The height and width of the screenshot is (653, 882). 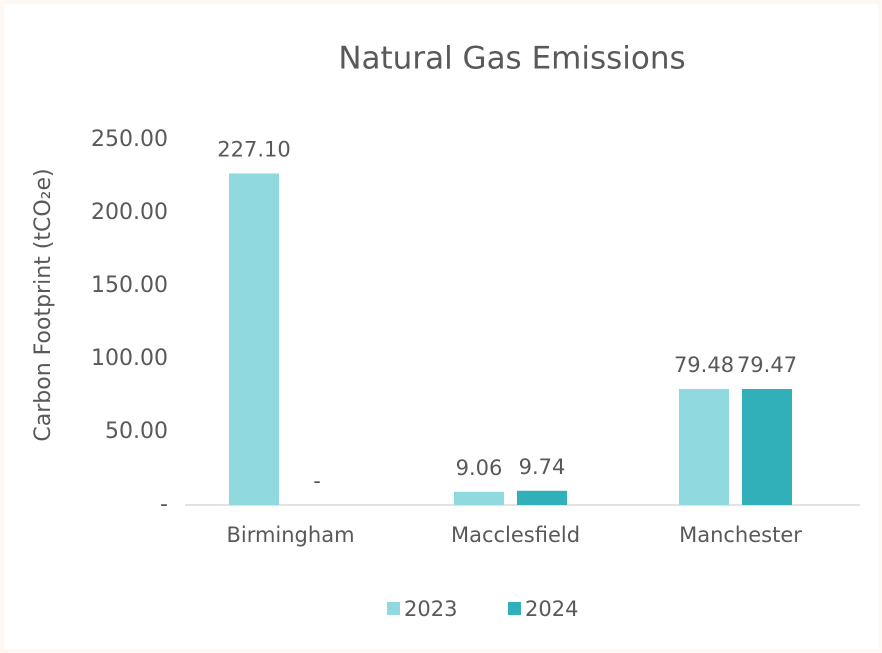 What do you see at coordinates (551, 609) in the screenshot?
I see `legend-label: 2024` at bounding box center [551, 609].